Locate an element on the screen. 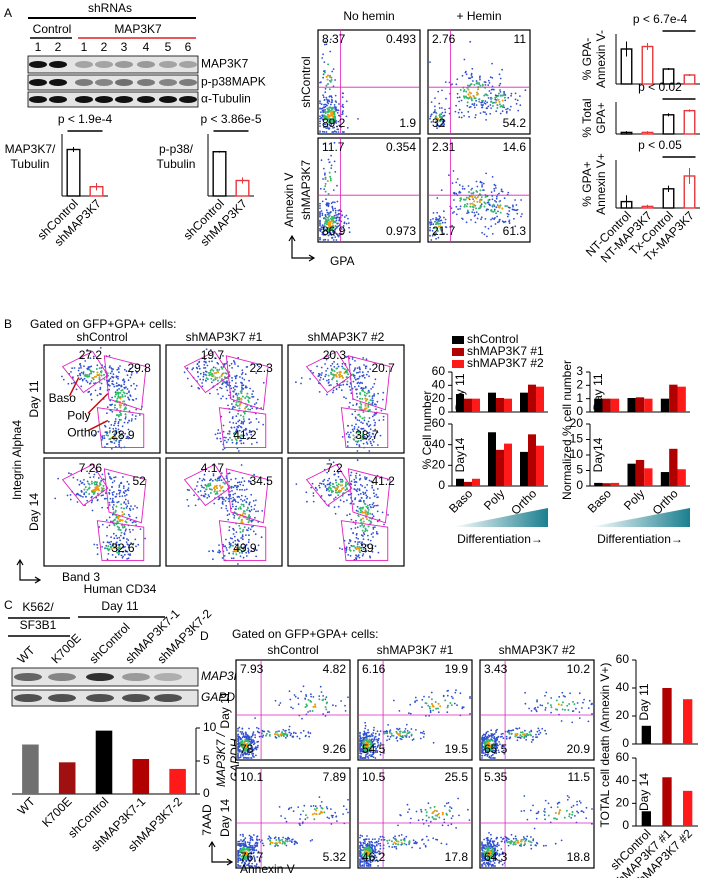 Image resolution: width=724 pixels, height=878 pixels. quadrant-percent: 6.16 is located at coordinates (374, 669).